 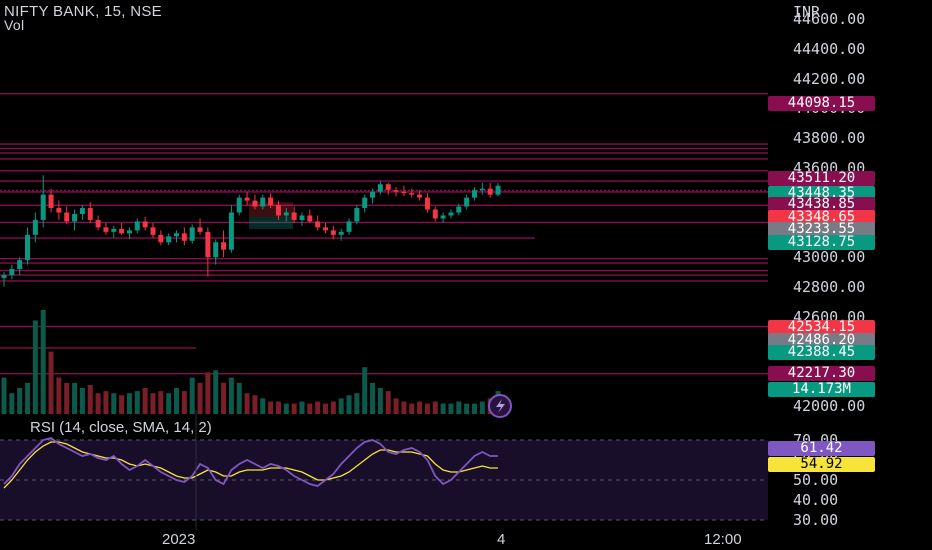 I want to click on rsi-ma-line, so click(x=250, y=465).